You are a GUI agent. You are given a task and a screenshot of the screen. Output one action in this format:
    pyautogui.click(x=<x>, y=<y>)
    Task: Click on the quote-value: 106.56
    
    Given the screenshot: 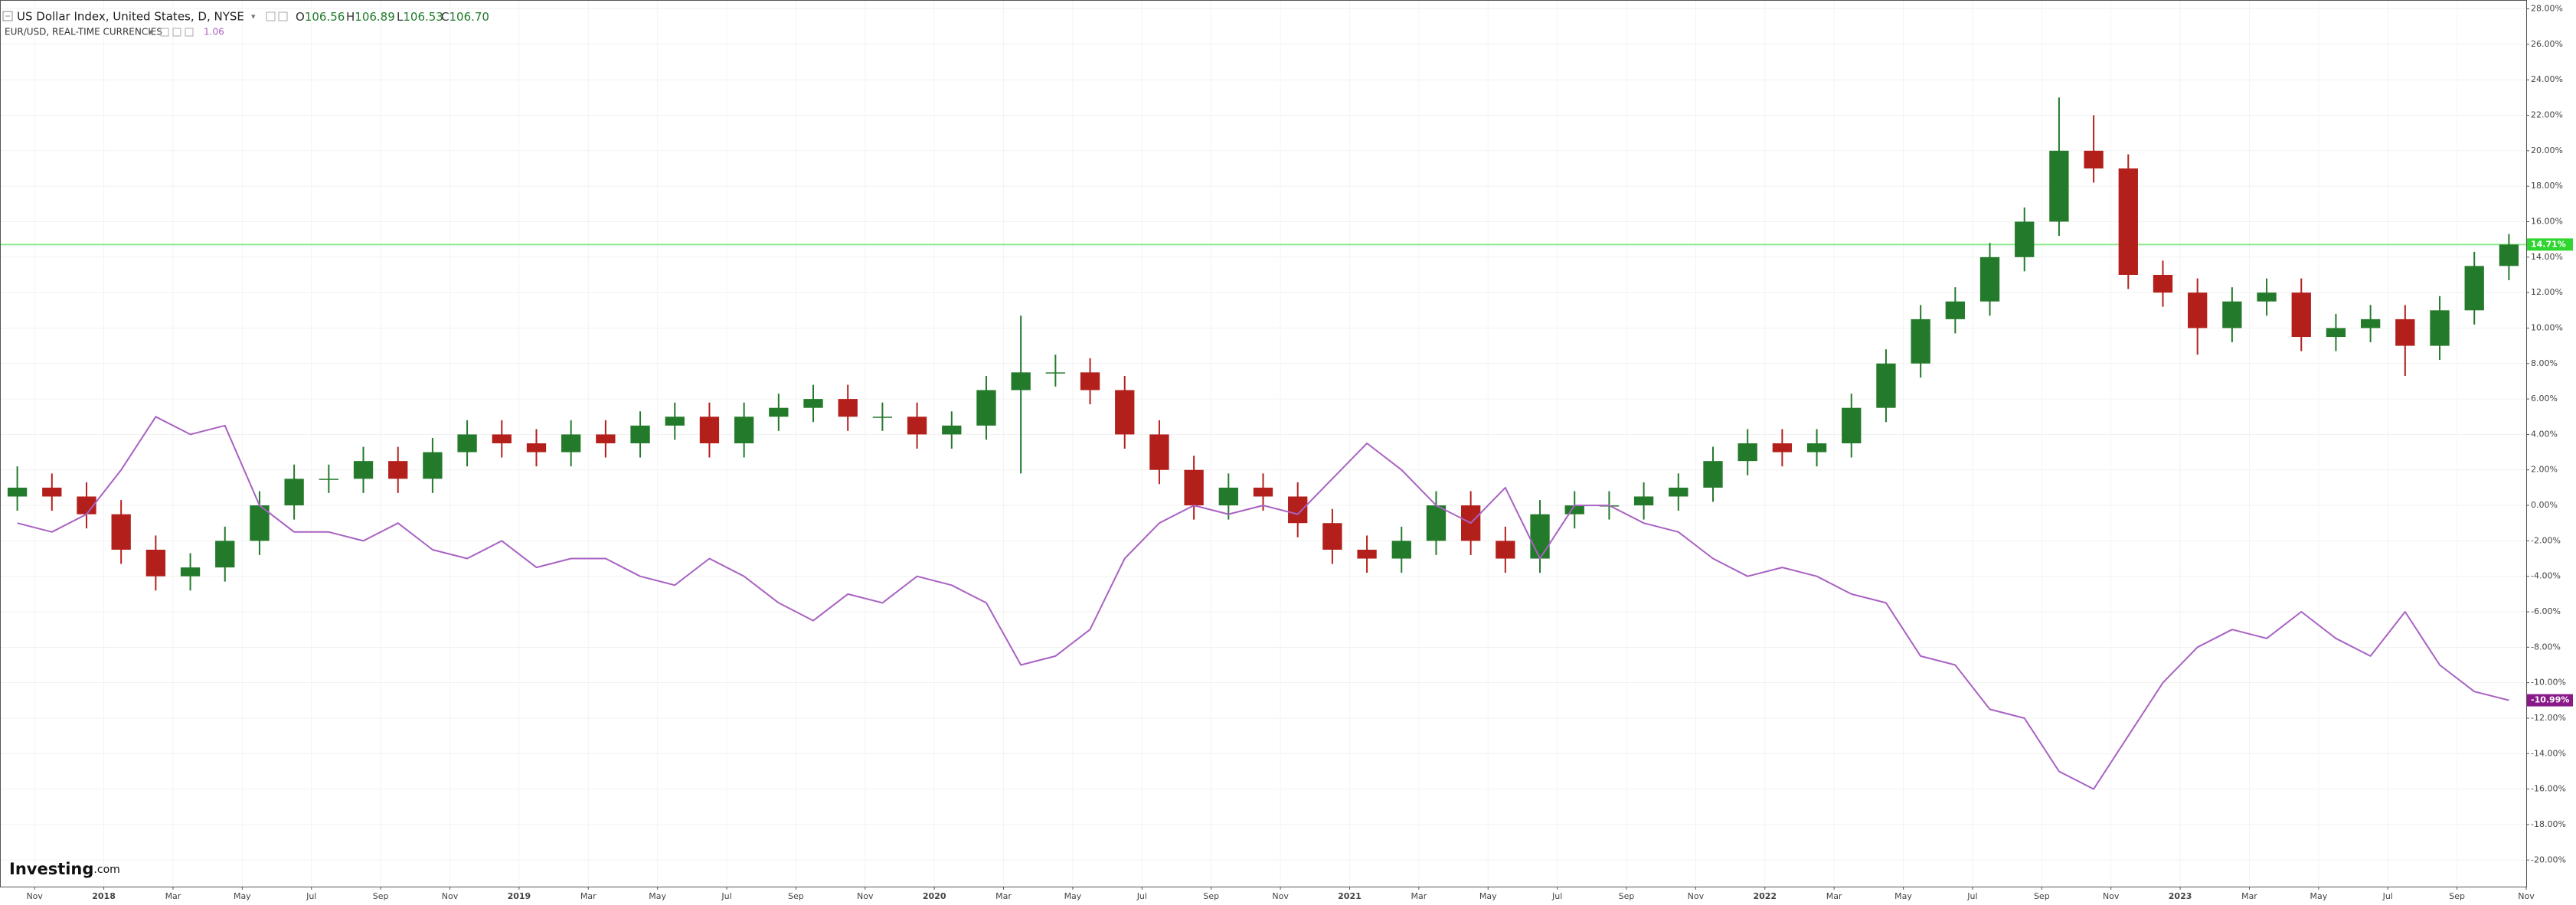 What is the action you would take?
    pyautogui.click(x=325, y=17)
    